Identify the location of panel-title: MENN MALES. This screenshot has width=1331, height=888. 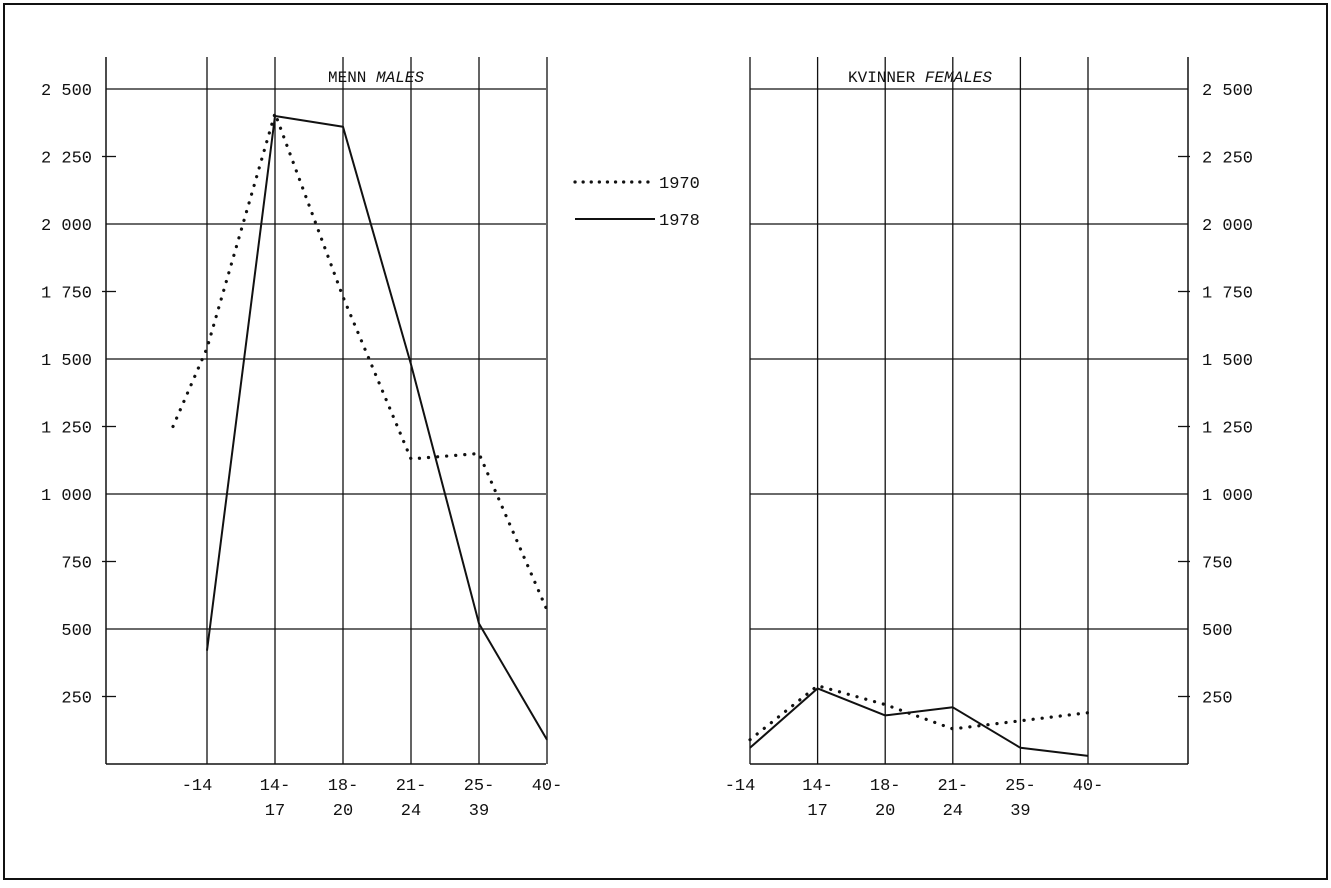
(376, 78).